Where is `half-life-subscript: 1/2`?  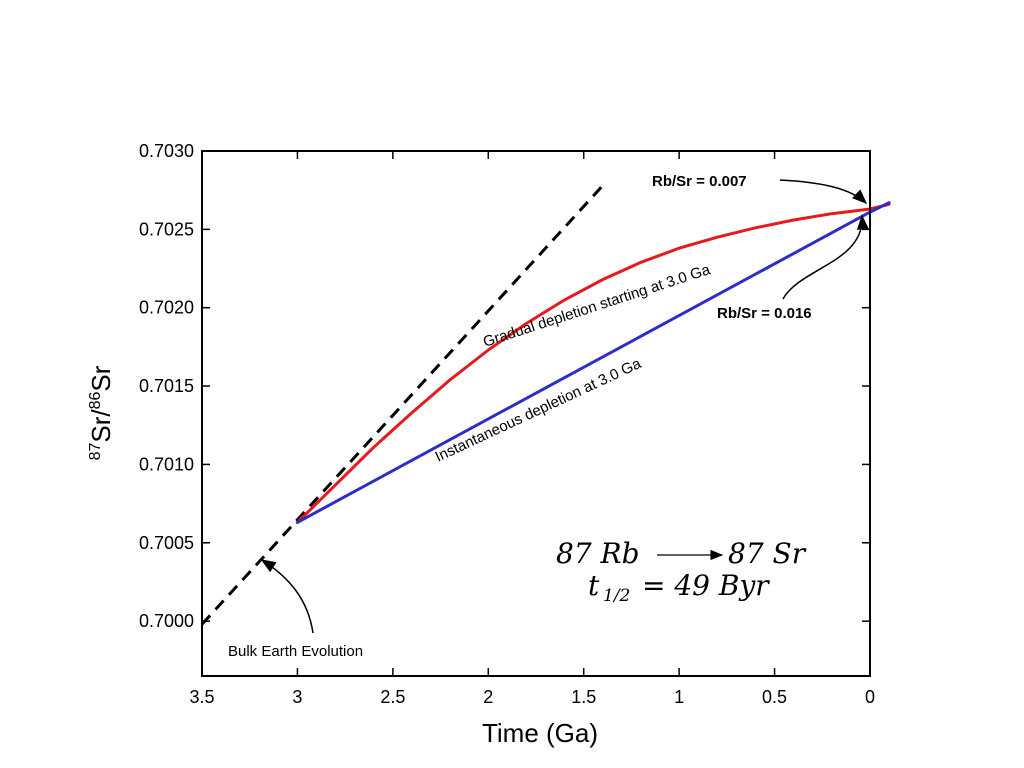 half-life-subscript: 1/2 is located at coordinates (616, 596).